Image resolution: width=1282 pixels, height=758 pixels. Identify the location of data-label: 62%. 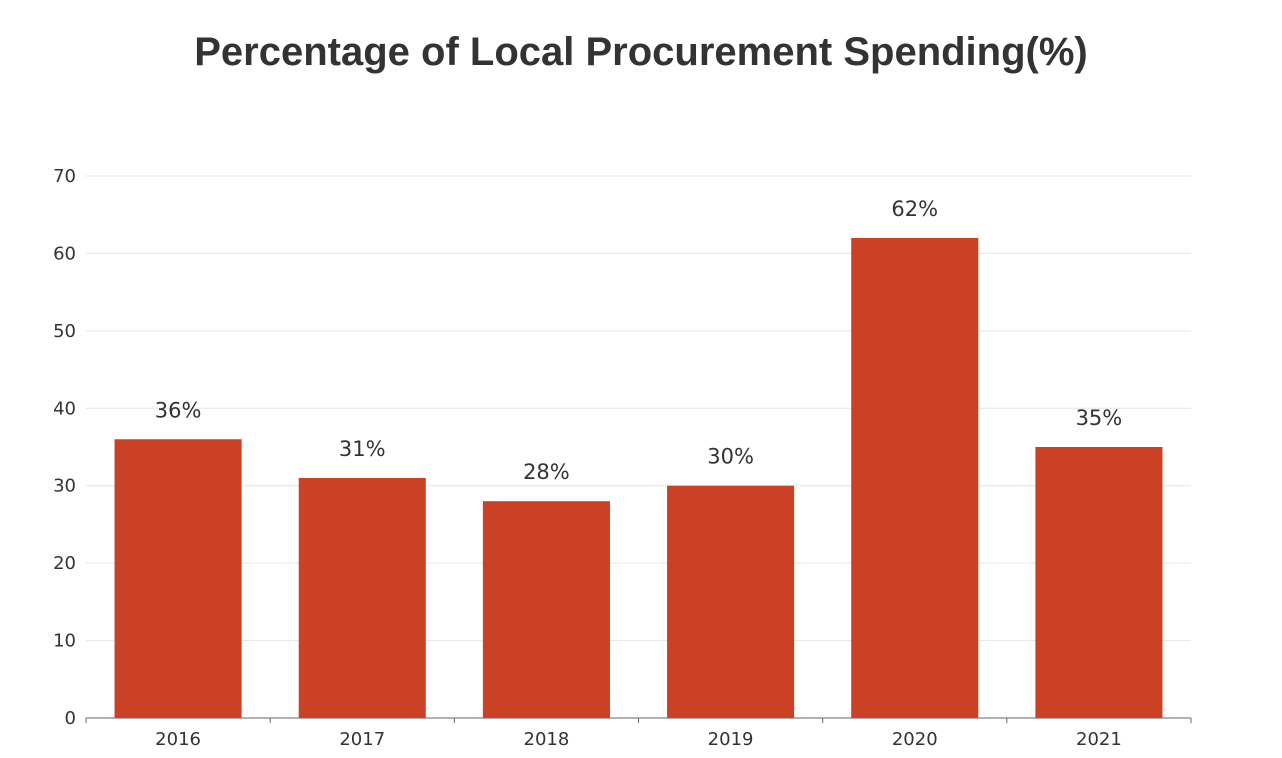
(914, 209).